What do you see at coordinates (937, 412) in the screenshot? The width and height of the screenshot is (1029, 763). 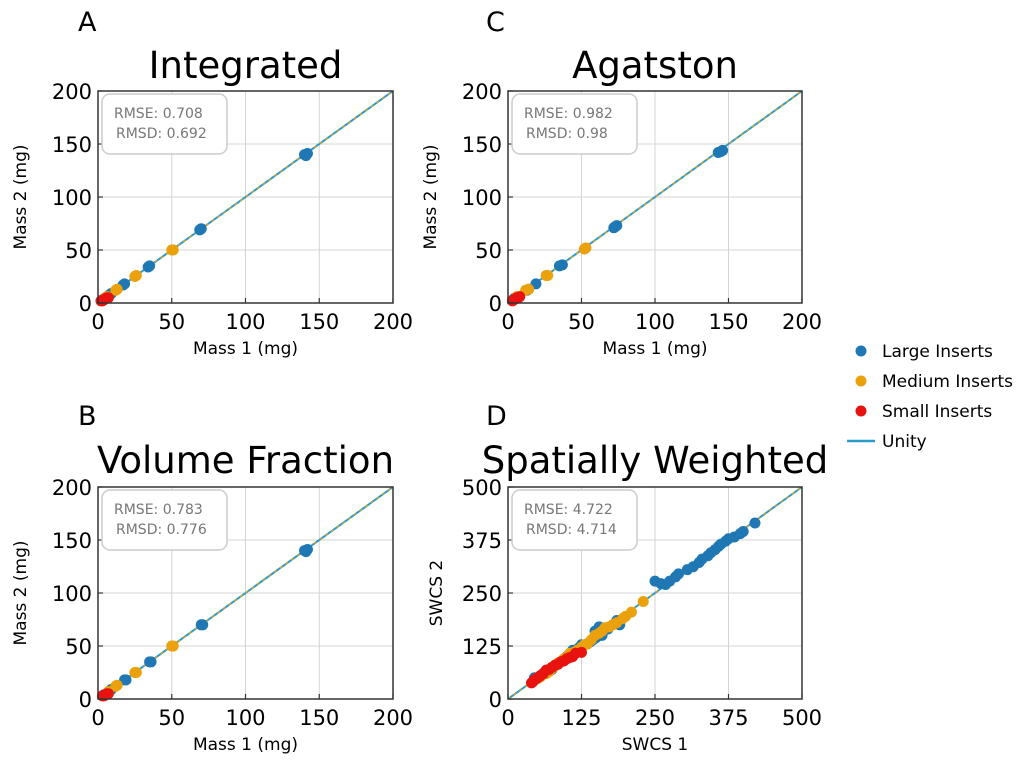 I see `legend-label: Small Inserts` at bounding box center [937, 412].